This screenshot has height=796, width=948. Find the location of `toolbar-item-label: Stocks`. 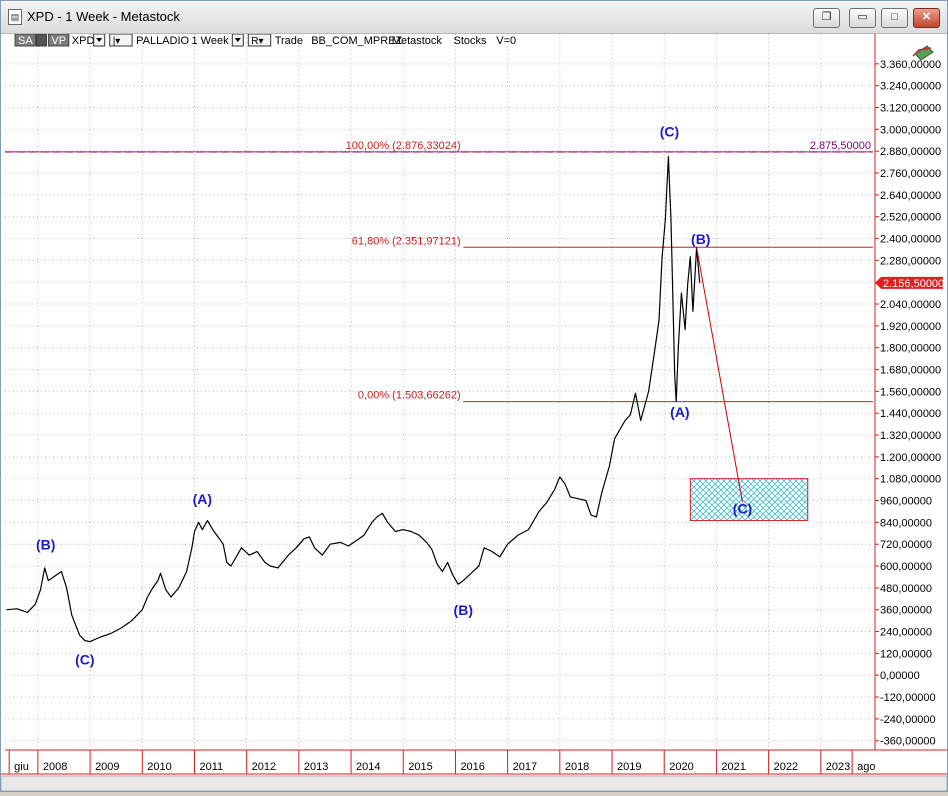

toolbar-item-label: Stocks is located at coordinates (471, 41).